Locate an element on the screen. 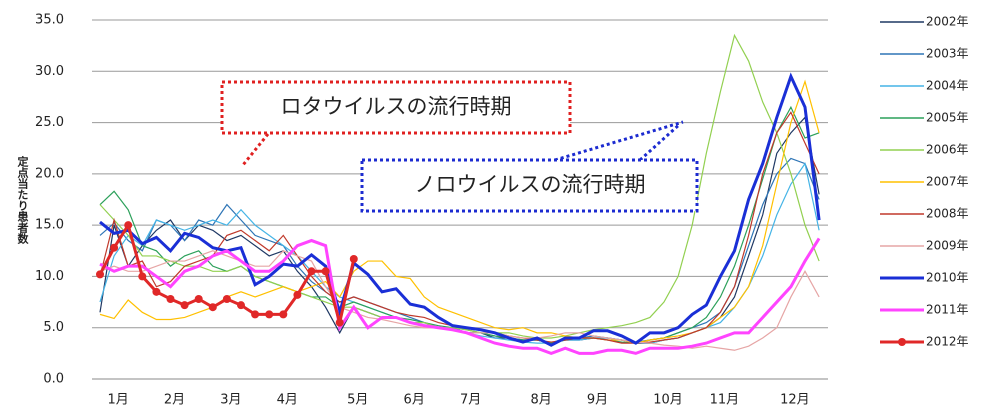 The height and width of the screenshot is (415, 982). legend-label: 2003年 is located at coordinates (947, 54).